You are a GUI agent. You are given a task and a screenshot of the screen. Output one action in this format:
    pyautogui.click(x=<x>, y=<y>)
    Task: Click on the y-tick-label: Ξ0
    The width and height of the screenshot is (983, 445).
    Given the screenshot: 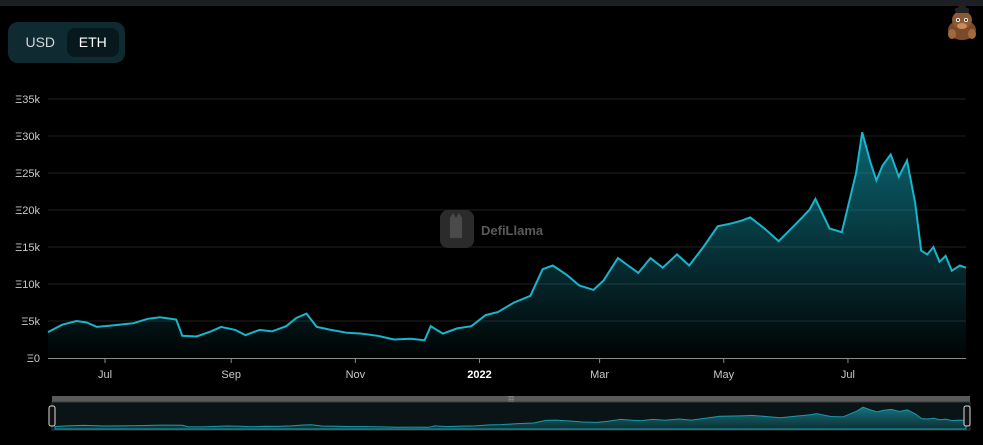 What is the action you would take?
    pyautogui.click(x=33, y=359)
    